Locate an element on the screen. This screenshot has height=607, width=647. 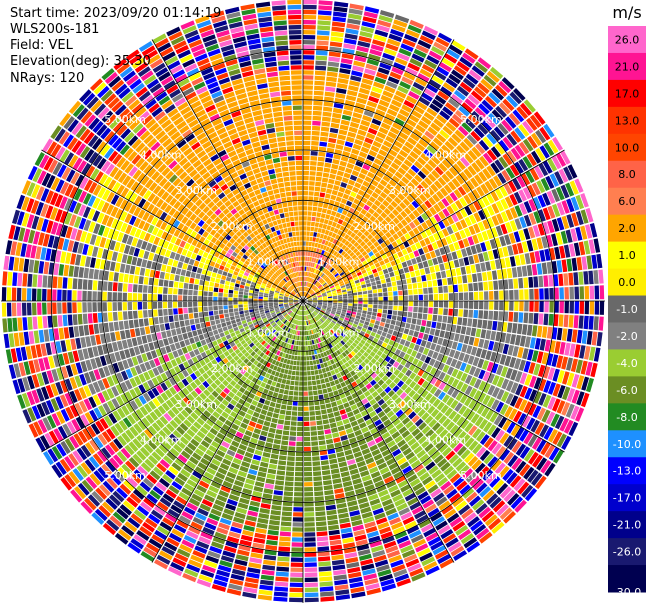
colorbar-tick-label: 26.0 is located at coordinates (627, 39).